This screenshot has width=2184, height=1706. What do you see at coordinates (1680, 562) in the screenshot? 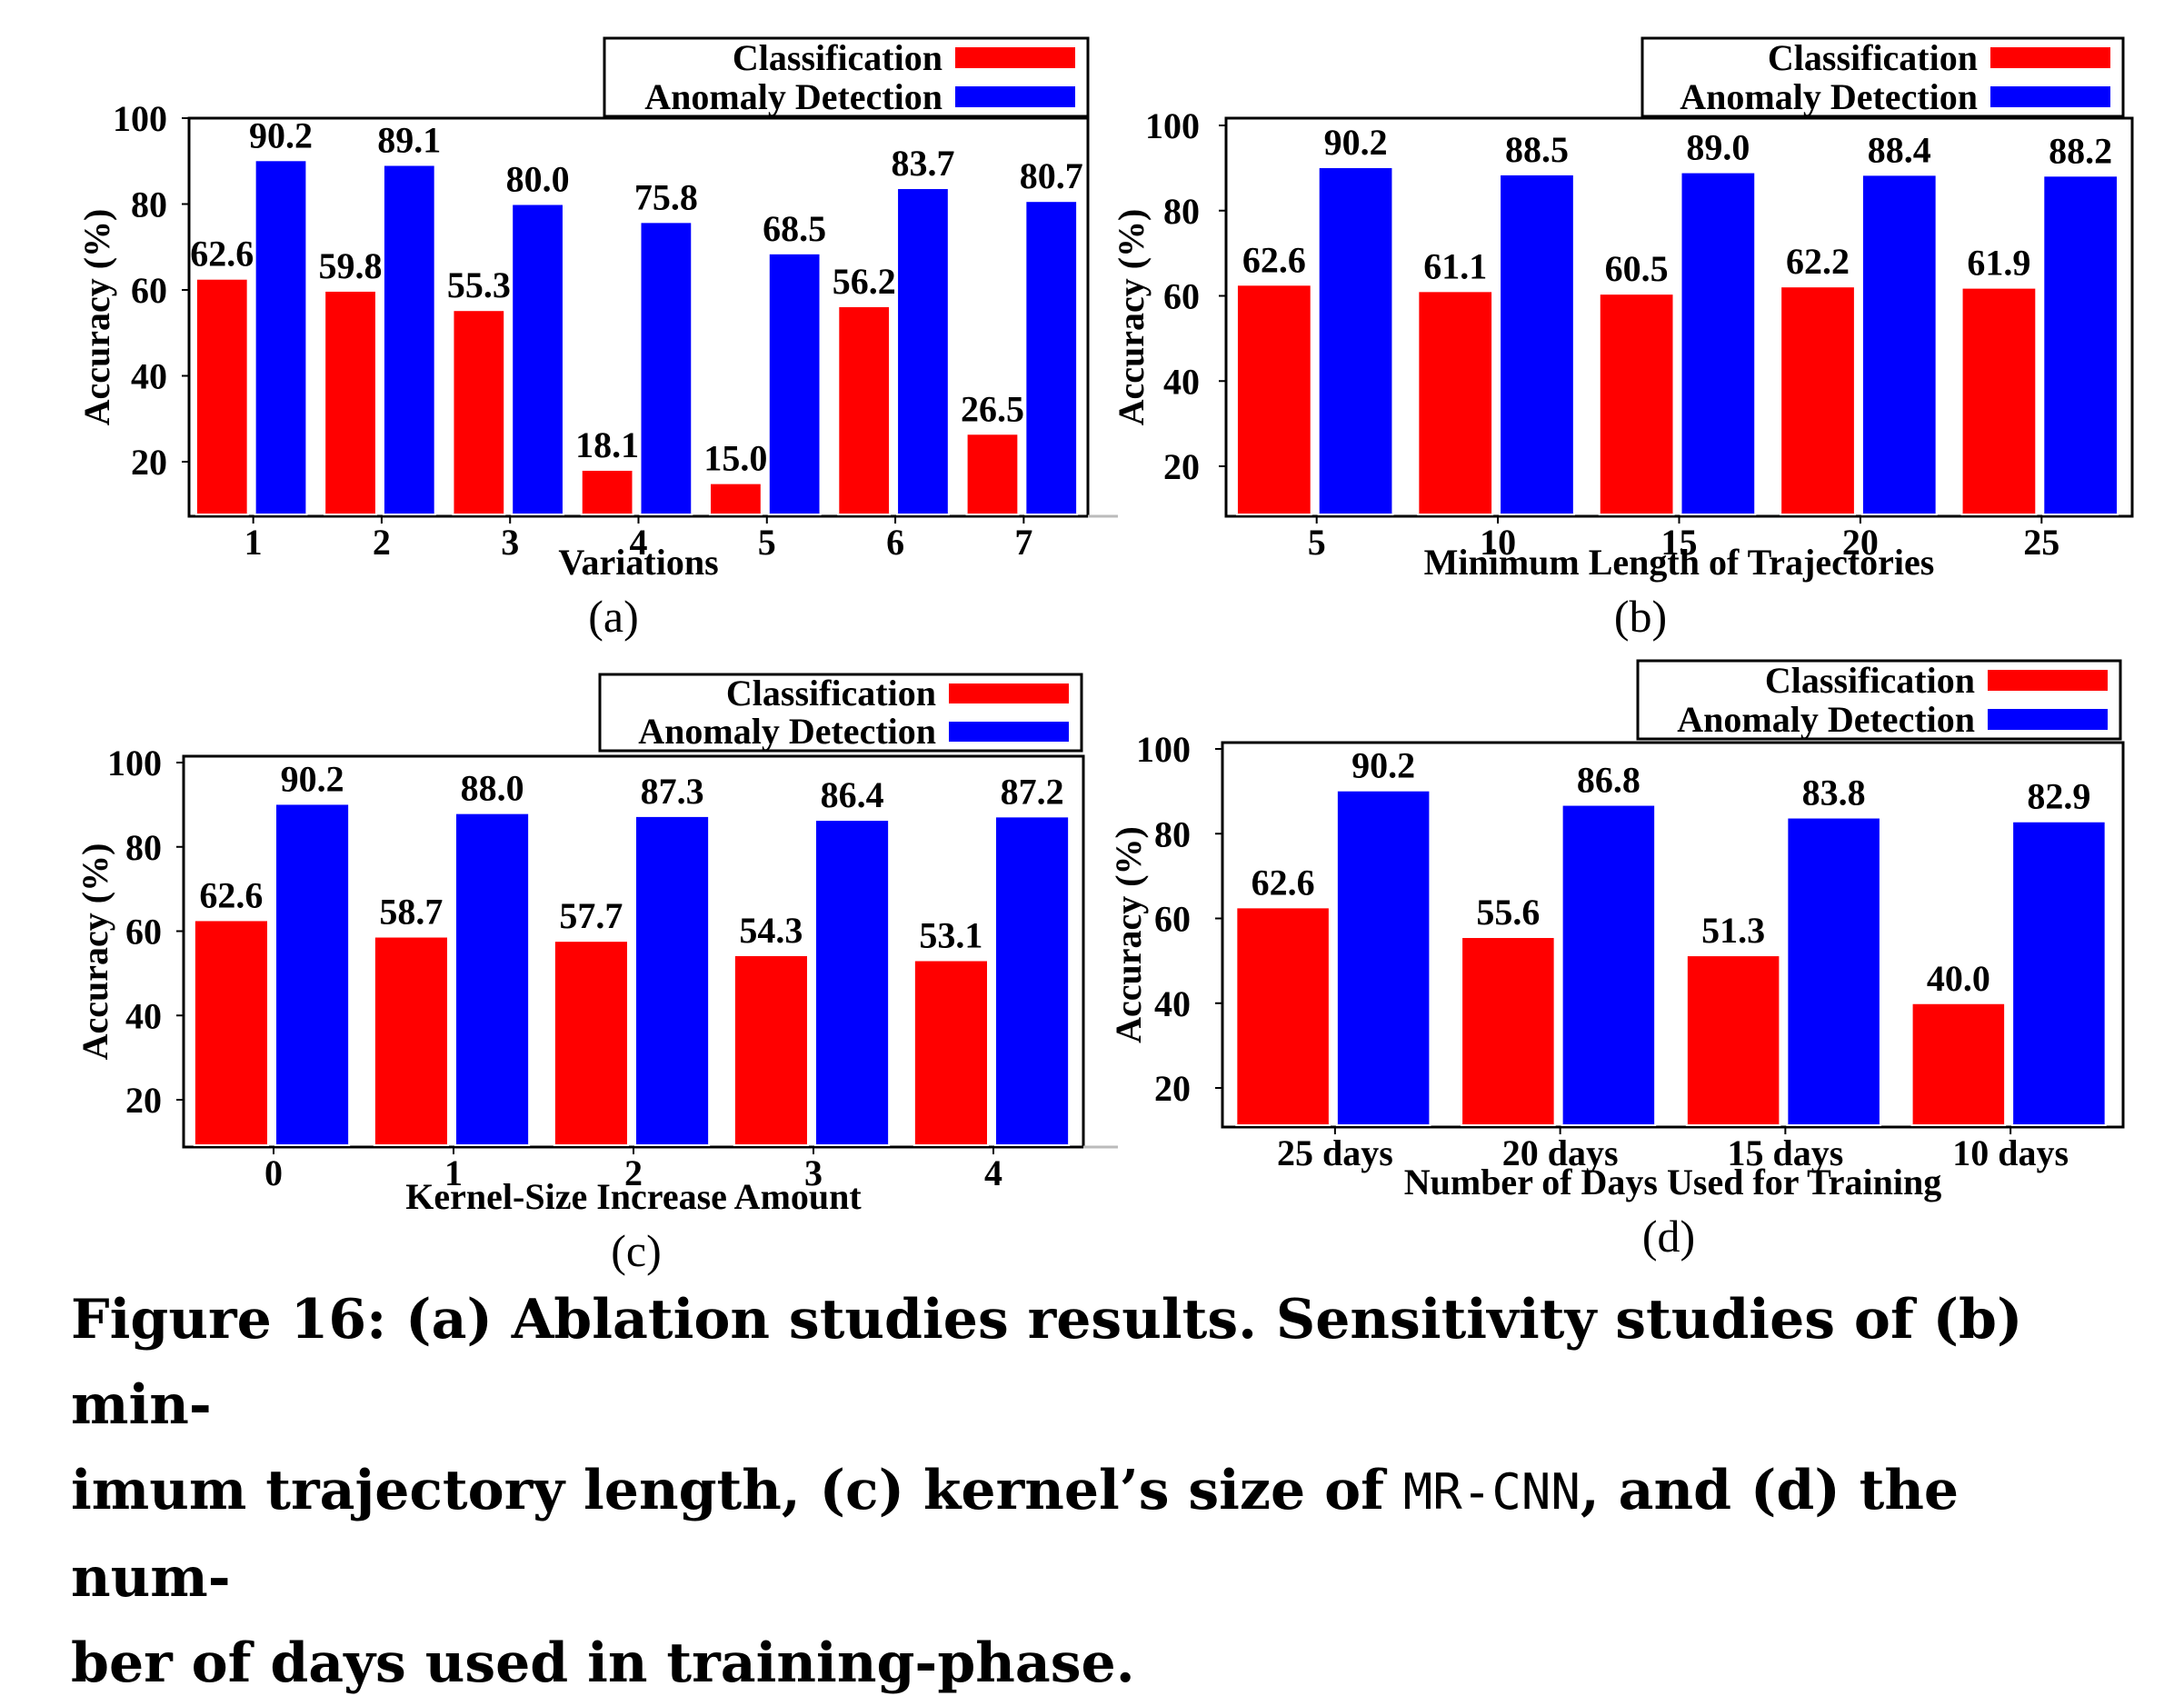
I see `x-axis-label: Minimum Length of Trajectories` at bounding box center [1680, 562].